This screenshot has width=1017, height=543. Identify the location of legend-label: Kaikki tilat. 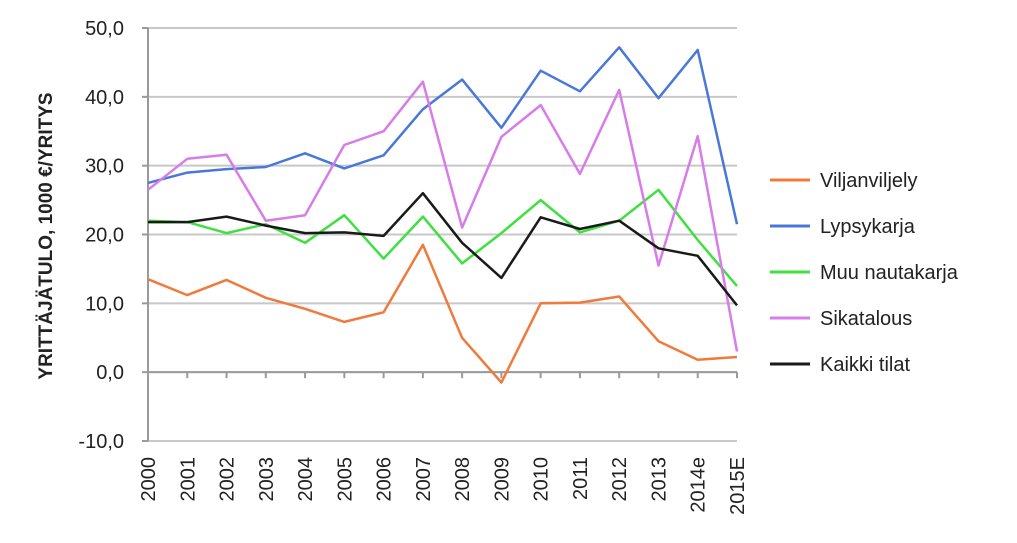
(865, 365).